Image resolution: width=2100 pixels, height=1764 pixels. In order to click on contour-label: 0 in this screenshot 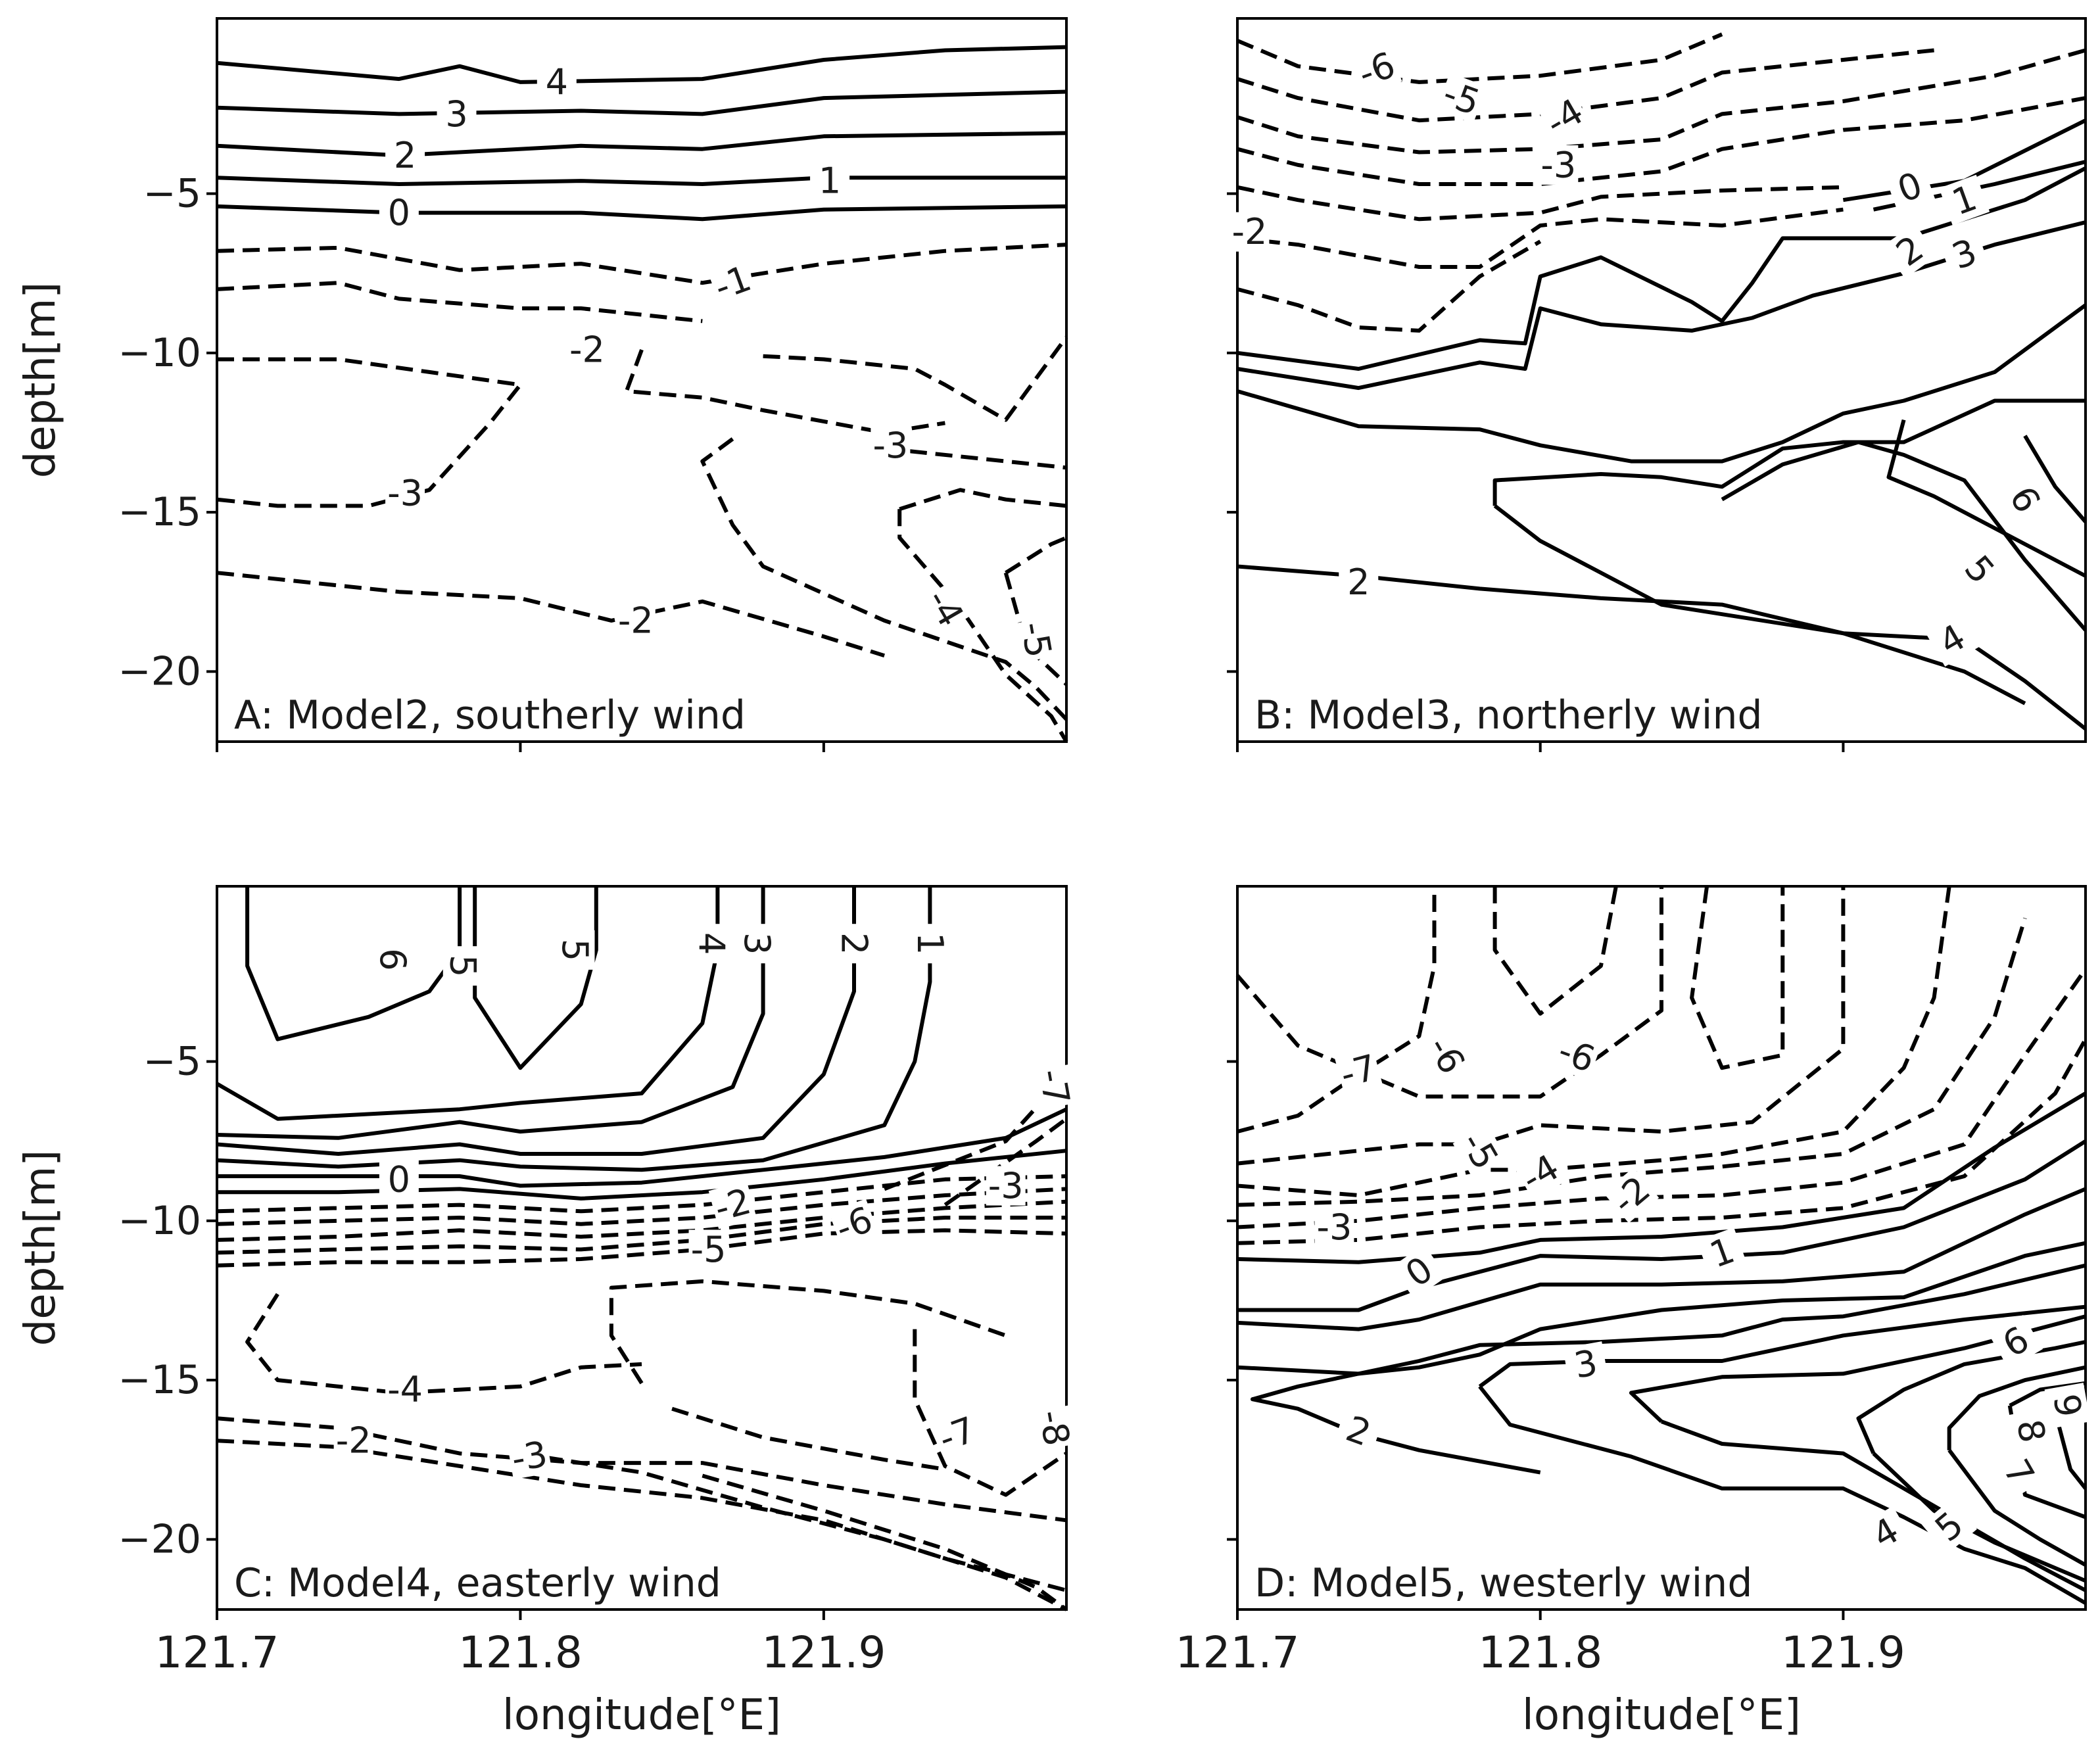, I will do `click(399, 1179)`.